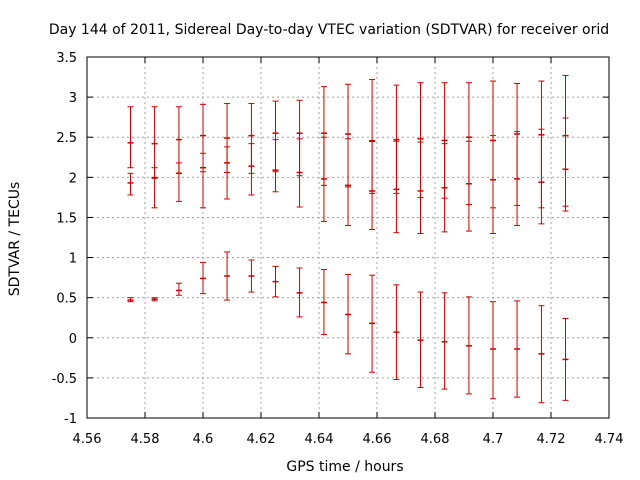 The image size is (640, 480). I want to click on y-tick-label: 1, so click(73, 259).